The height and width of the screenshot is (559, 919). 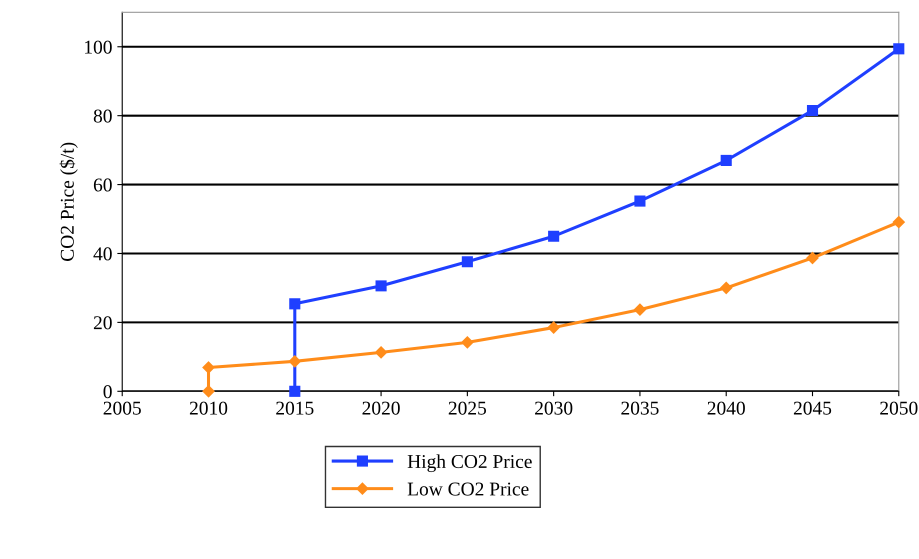 I want to click on x-tick-label: 2035, so click(x=640, y=408).